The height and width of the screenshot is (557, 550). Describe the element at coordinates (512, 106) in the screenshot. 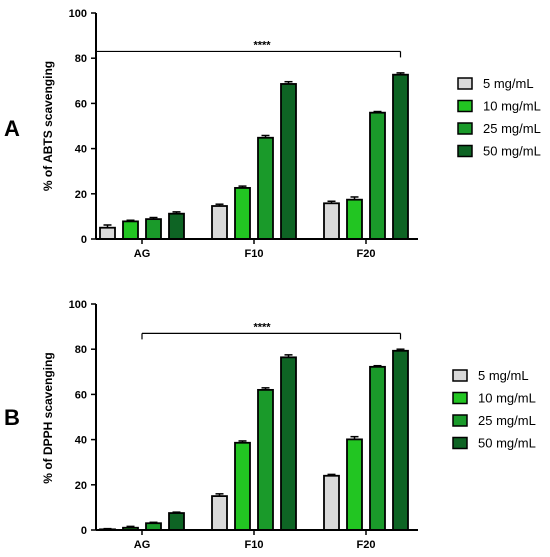

I see `chart-a-legend-label-2: 10 mg/mL` at that location.